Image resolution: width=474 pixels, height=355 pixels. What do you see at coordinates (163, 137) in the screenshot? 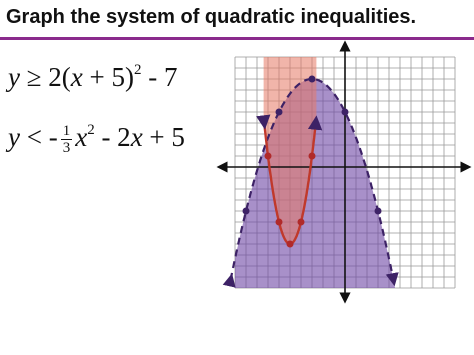
I see `text: + 5` at bounding box center [163, 137].